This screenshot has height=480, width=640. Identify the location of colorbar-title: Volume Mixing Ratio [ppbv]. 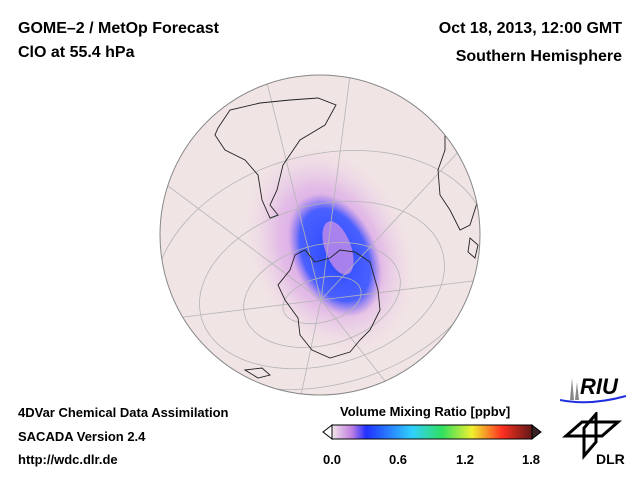
(425, 411).